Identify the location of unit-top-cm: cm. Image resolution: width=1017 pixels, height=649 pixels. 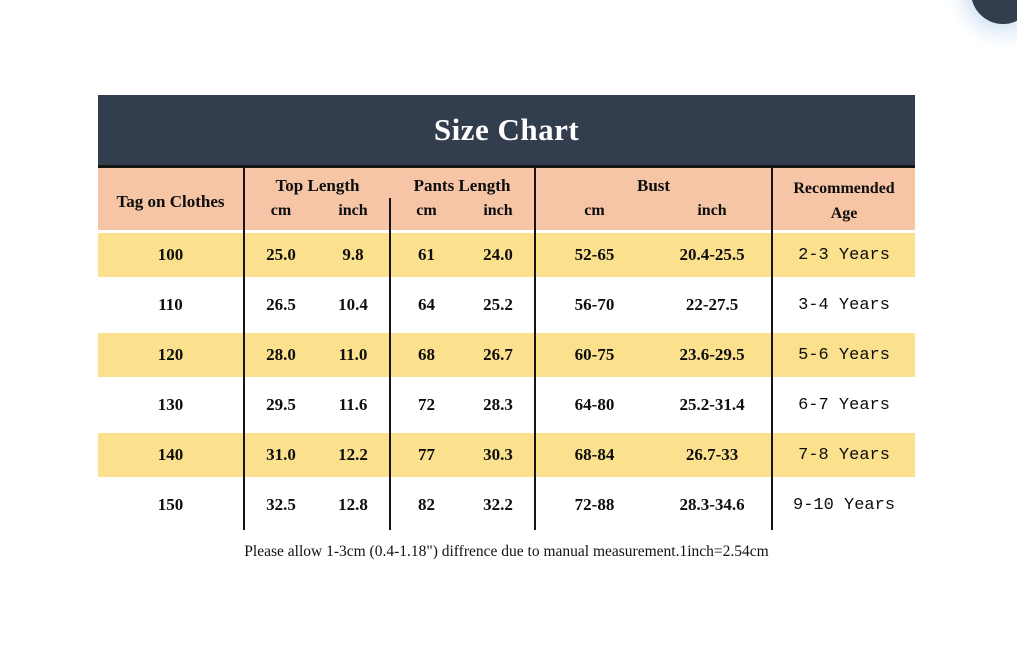
(280, 214).